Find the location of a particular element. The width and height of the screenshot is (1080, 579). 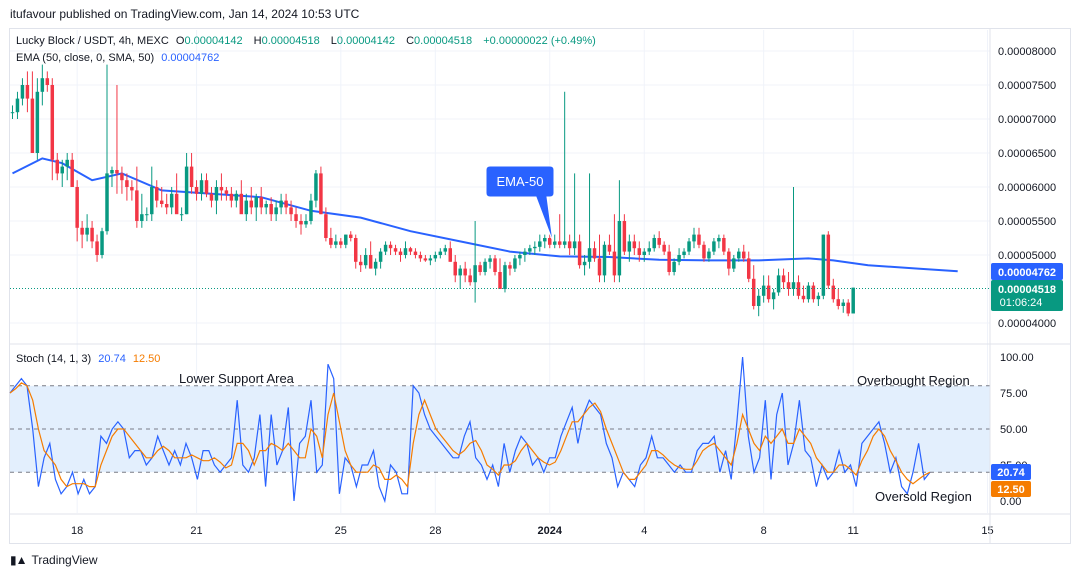

price-tick-label: 0.00008000 is located at coordinates (1027, 52).